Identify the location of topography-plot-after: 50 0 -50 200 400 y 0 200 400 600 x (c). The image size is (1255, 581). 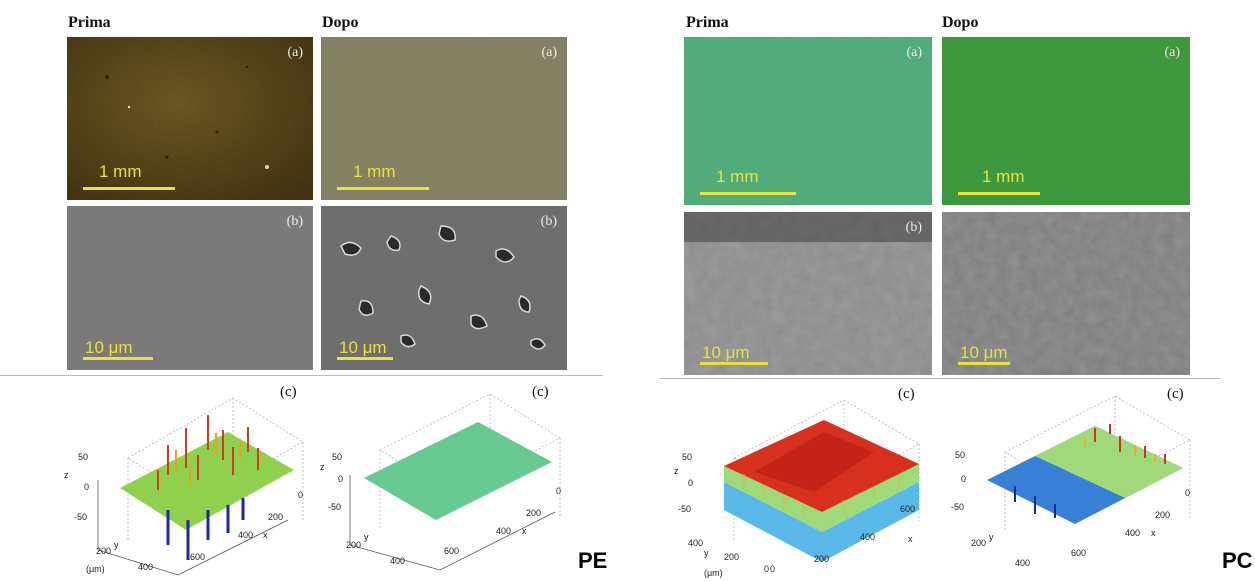
(1071, 477).